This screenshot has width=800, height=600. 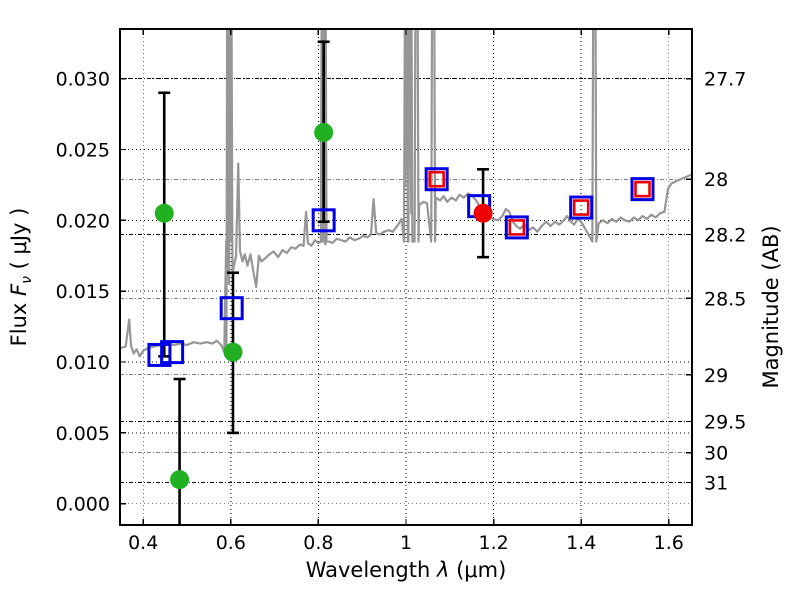 What do you see at coordinates (406, 570) in the screenshot?
I see `x-axis-label: Wavelength λ (μm)` at bounding box center [406, 570].